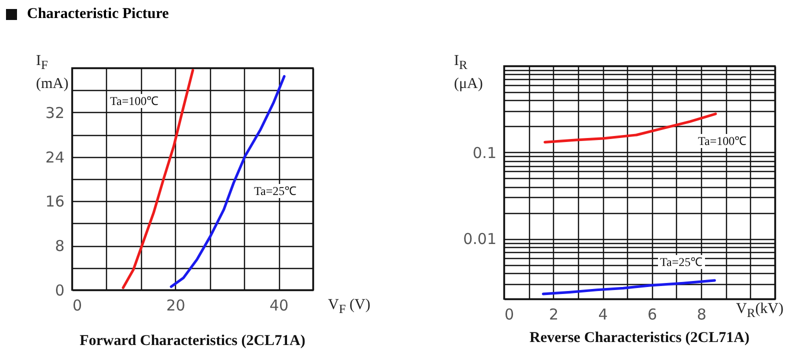  What do you see at coordinates (554, 315) in the screenshot?
I see `x-tick-label: 2` at bounding box center [554, 315].